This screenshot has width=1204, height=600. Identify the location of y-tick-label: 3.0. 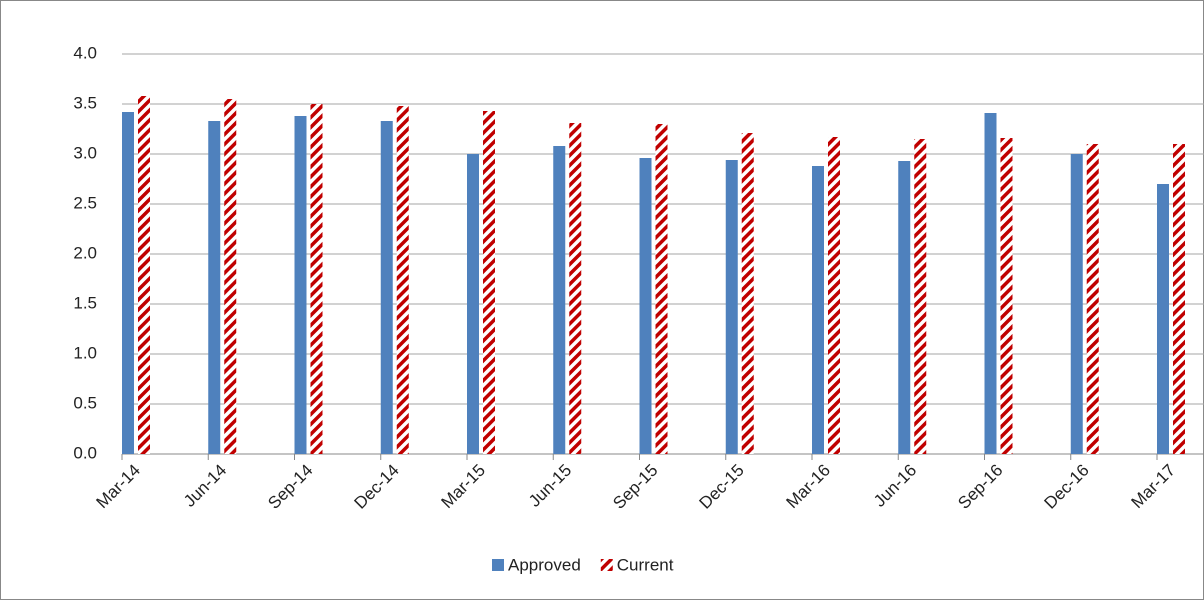
(85, 152).